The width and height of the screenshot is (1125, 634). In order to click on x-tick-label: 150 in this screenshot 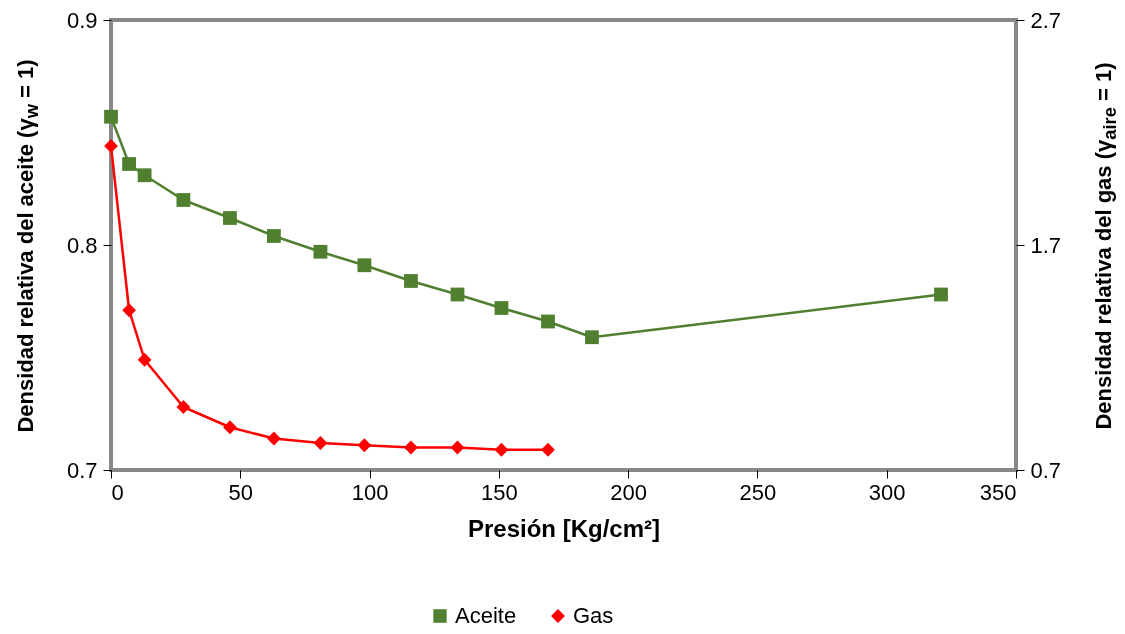, I will do `click(499, 492)`.